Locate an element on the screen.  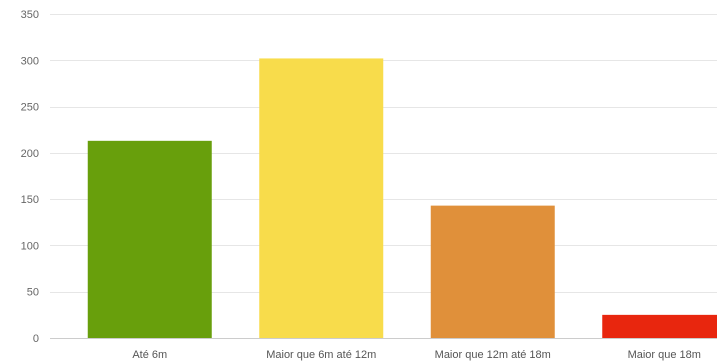
y-tick-label: 150 is located at coordinates (30, 200).